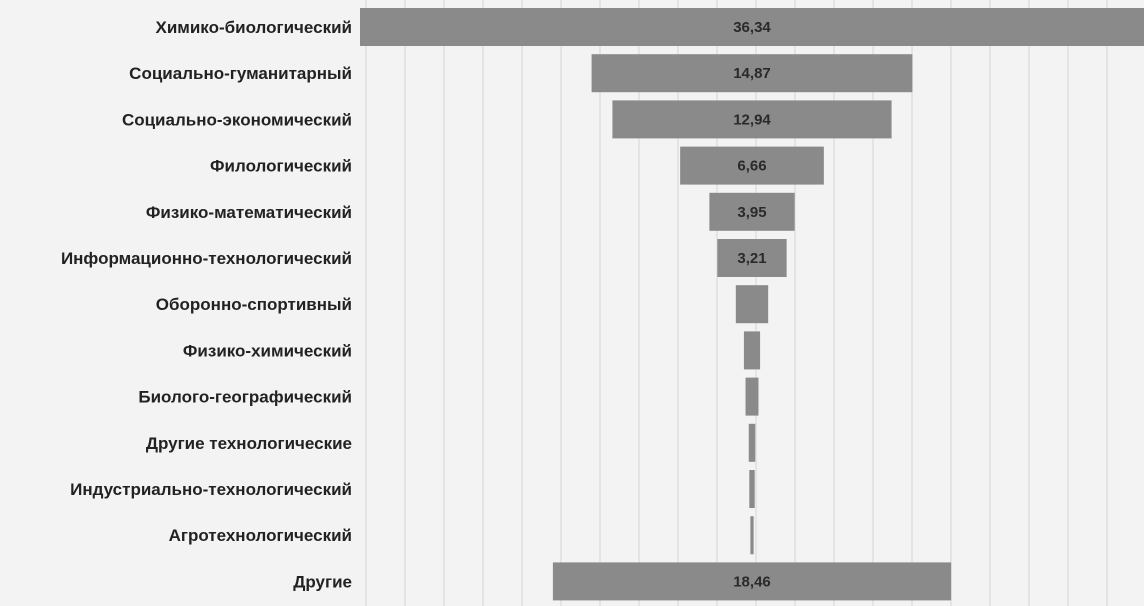 The height and width of the screenshot is (606, 1144). I want to click on category-label: Химико-биологический, so click(253, 27).